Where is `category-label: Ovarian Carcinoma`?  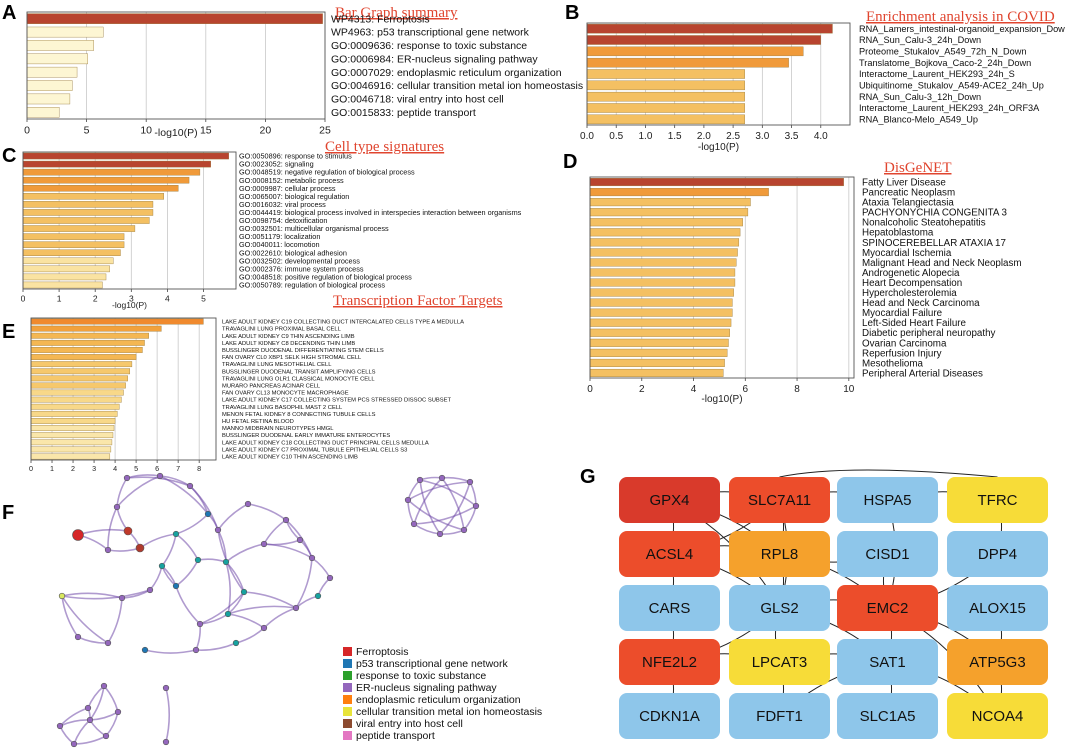
category-label: Ovarian Carcinoma is located at coordinates (904, 343).